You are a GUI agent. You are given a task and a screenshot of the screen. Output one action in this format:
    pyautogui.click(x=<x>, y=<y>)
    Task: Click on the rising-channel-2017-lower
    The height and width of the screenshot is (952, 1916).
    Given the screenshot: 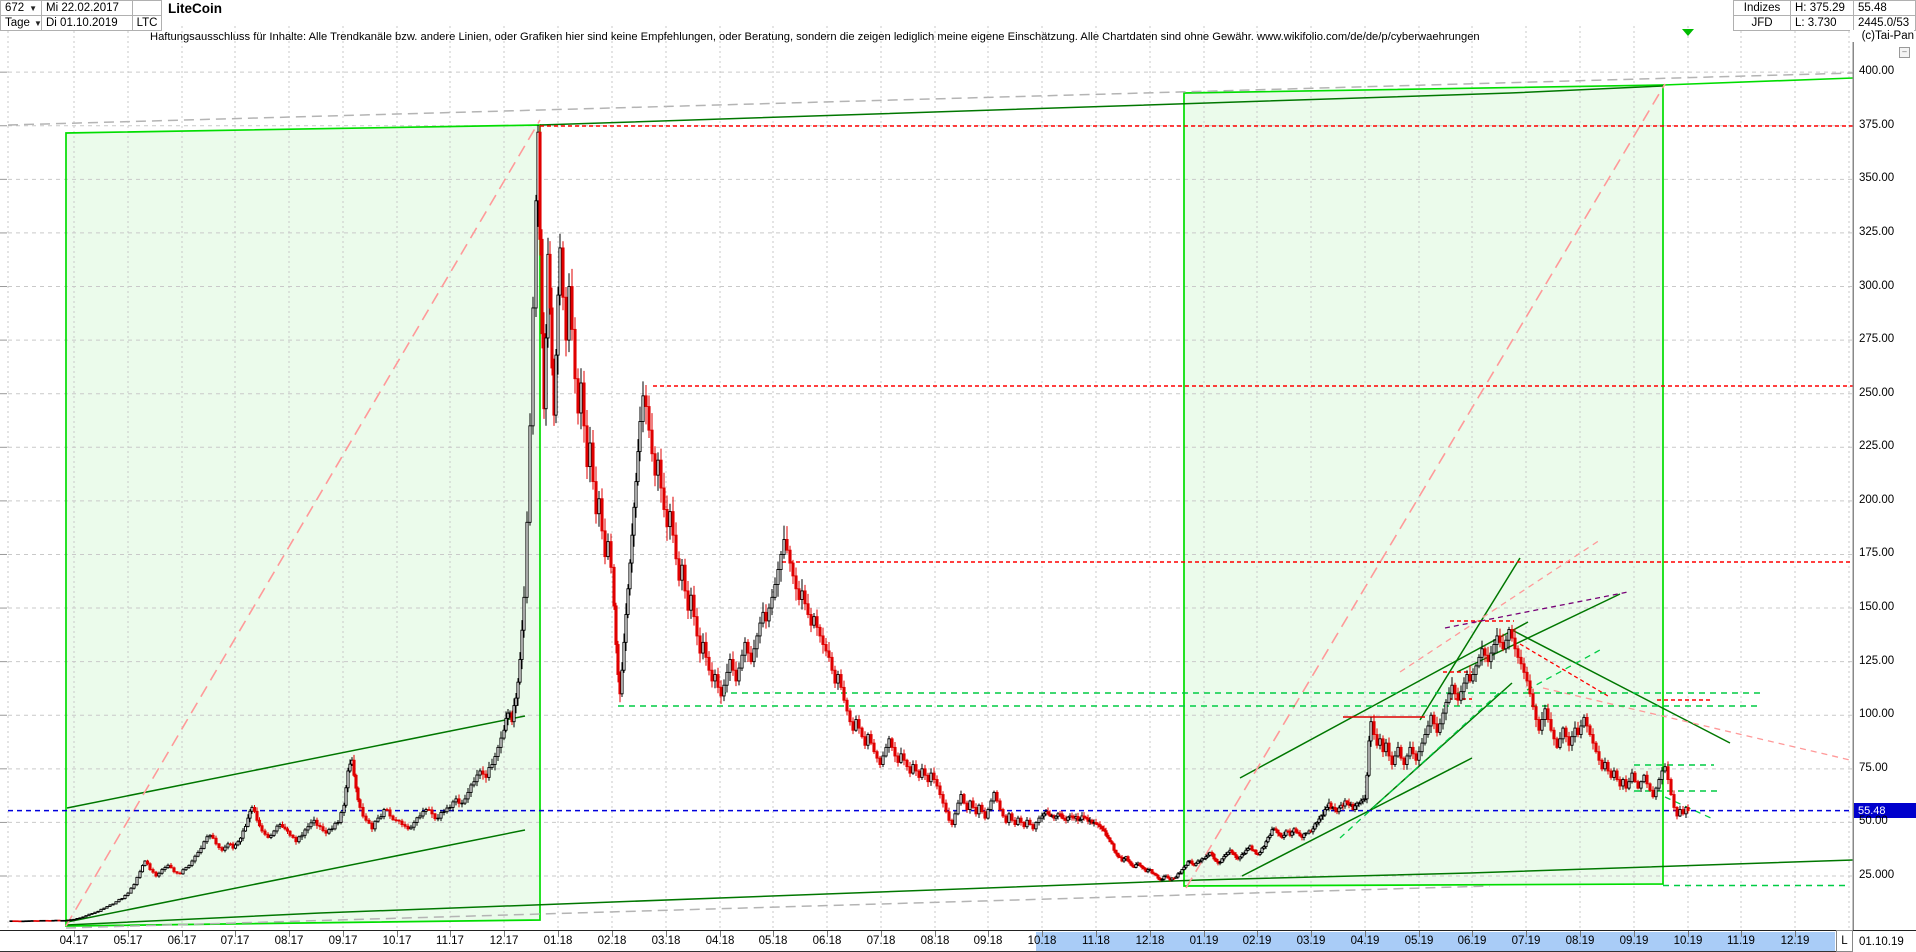 What is the action you would take?
    pyautogui.click(x=296, y=876)
    